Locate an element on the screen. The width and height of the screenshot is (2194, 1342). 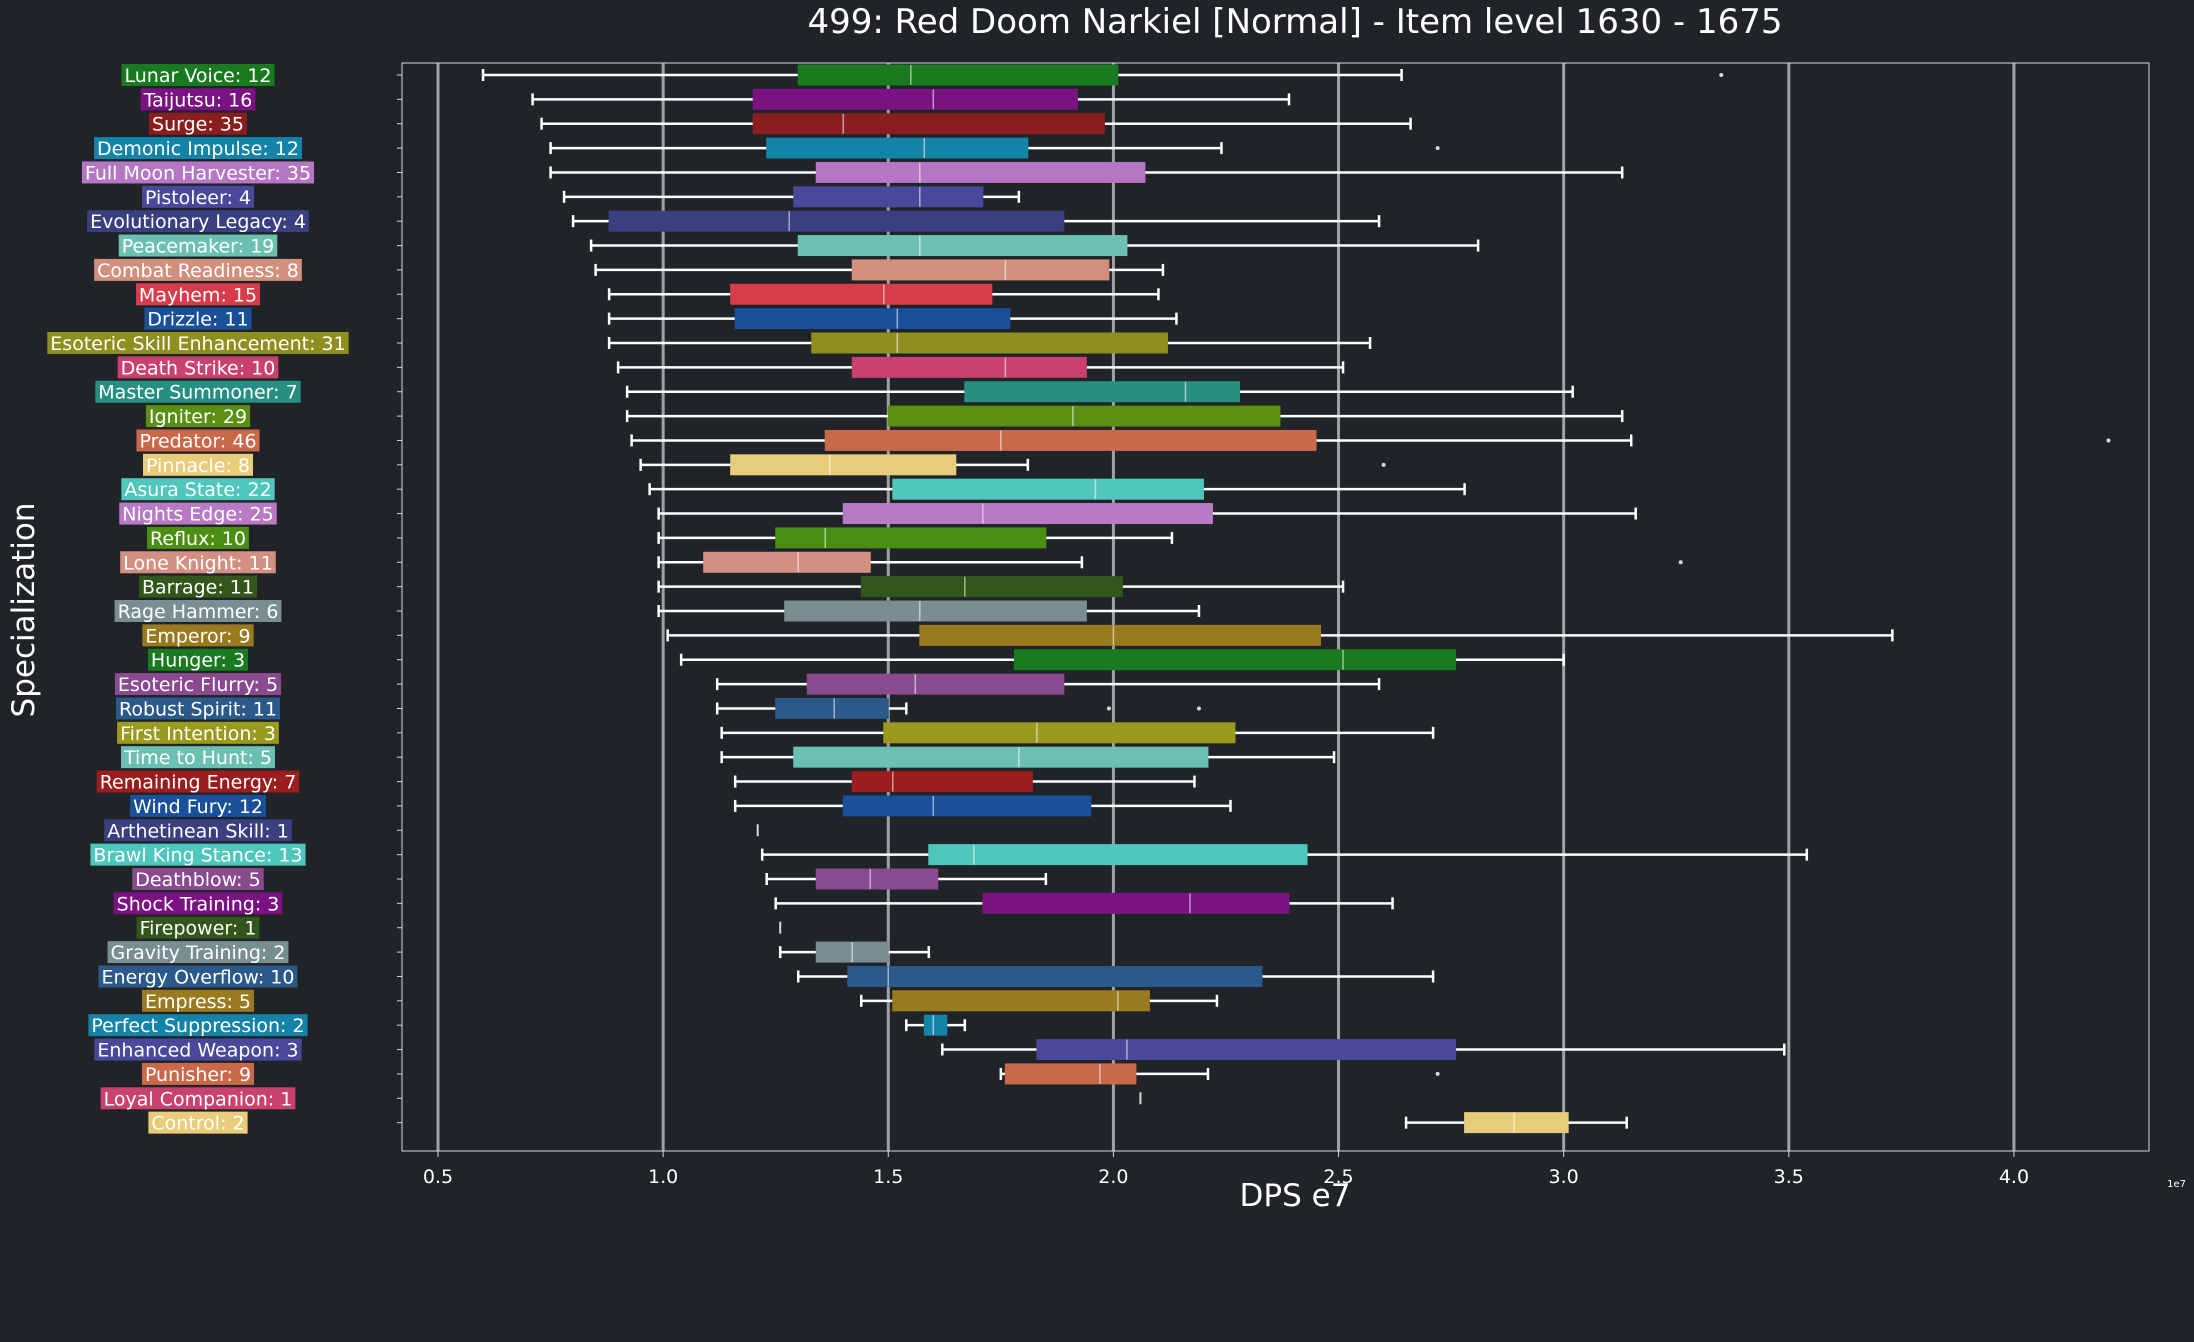
specialization-label: First Intention: 3 is located at coordinates (198, 734).